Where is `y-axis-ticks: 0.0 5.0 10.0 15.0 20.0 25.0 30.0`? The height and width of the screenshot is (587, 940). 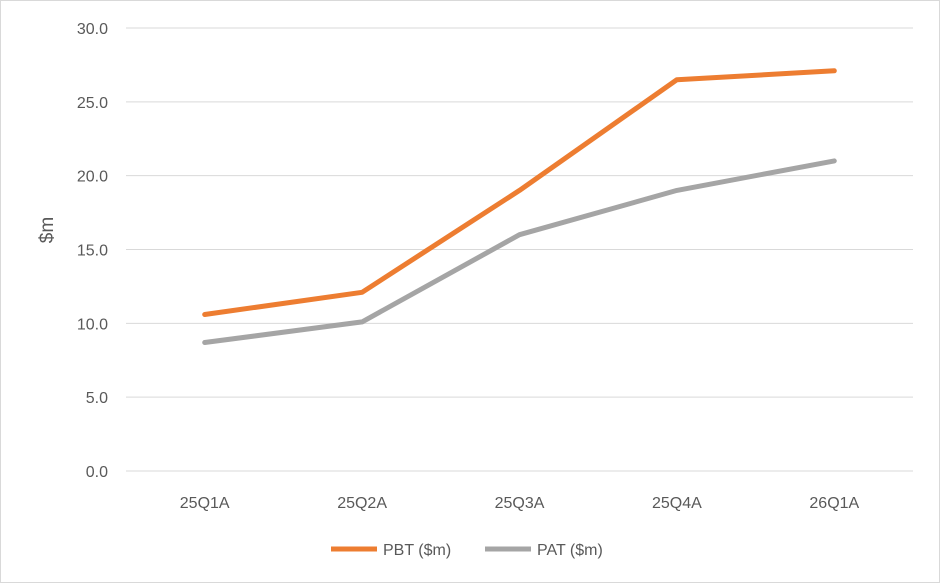 y-axis-ticks: 0.0 5.0 10.0 15.0 20.0 25.0 30.0 is located at coordinates (92, 251).